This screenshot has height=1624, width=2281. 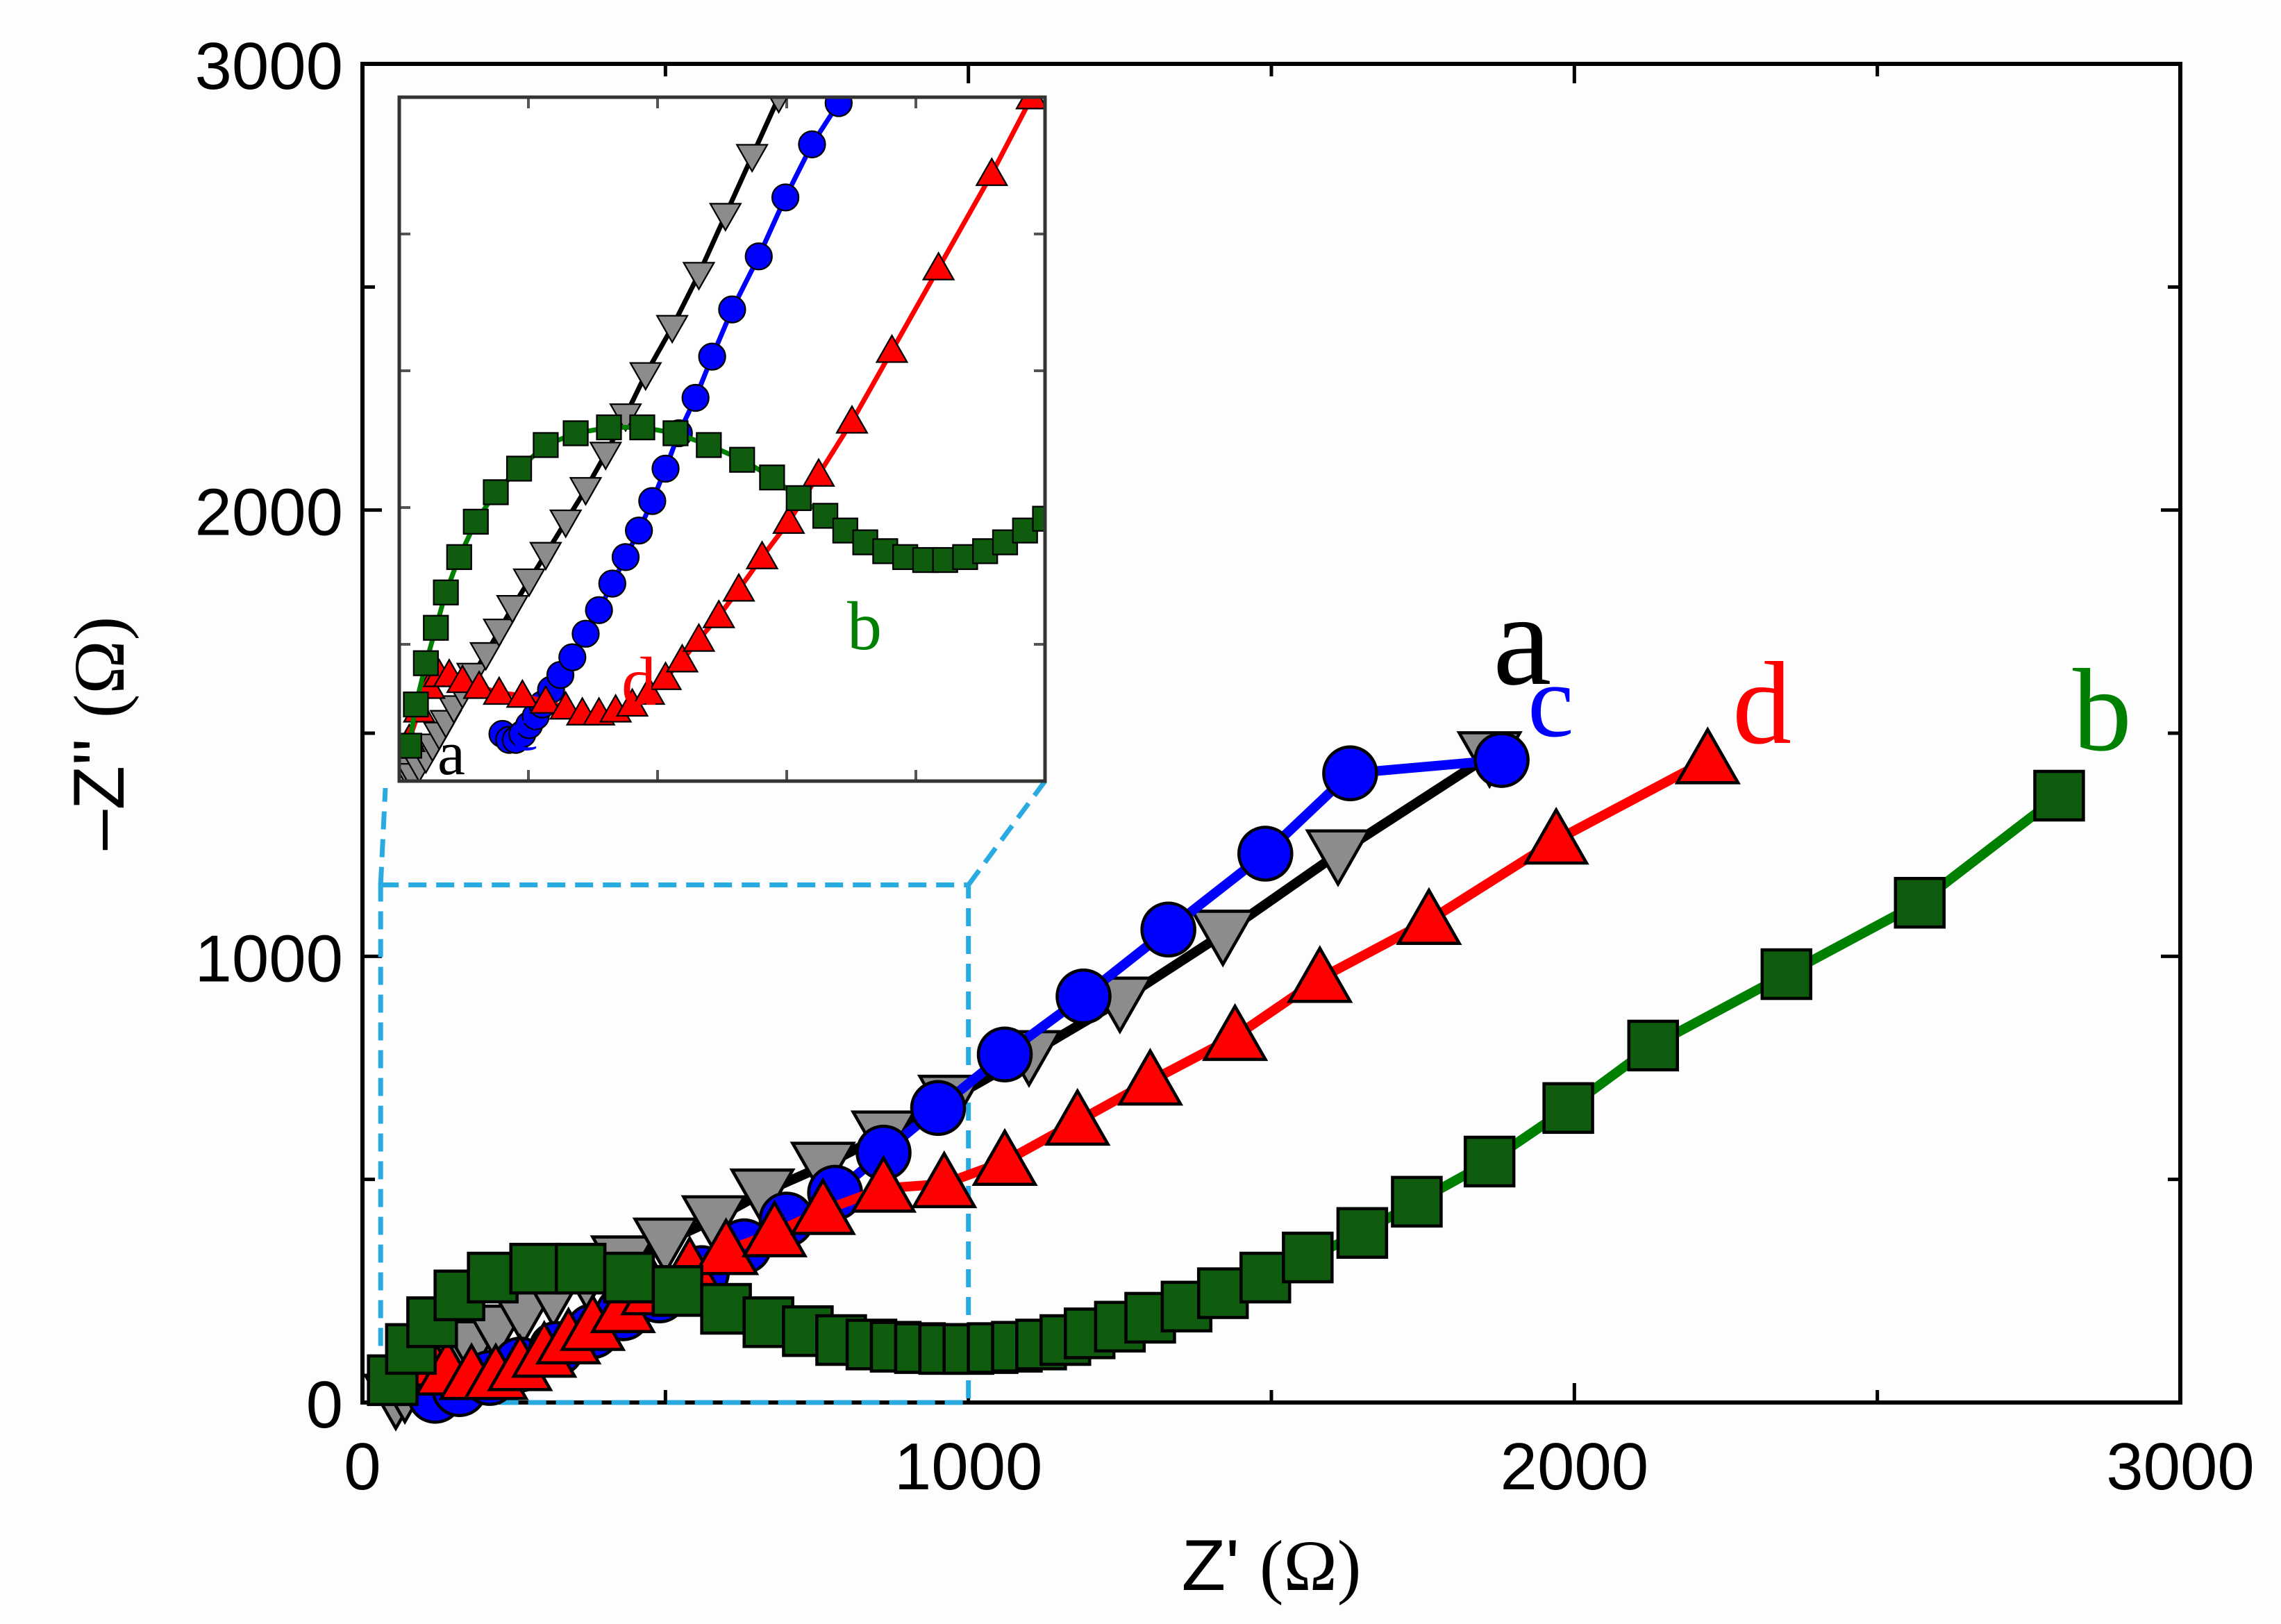 I want to click on zoom-region-indicator, so click(x=712, y=1092).